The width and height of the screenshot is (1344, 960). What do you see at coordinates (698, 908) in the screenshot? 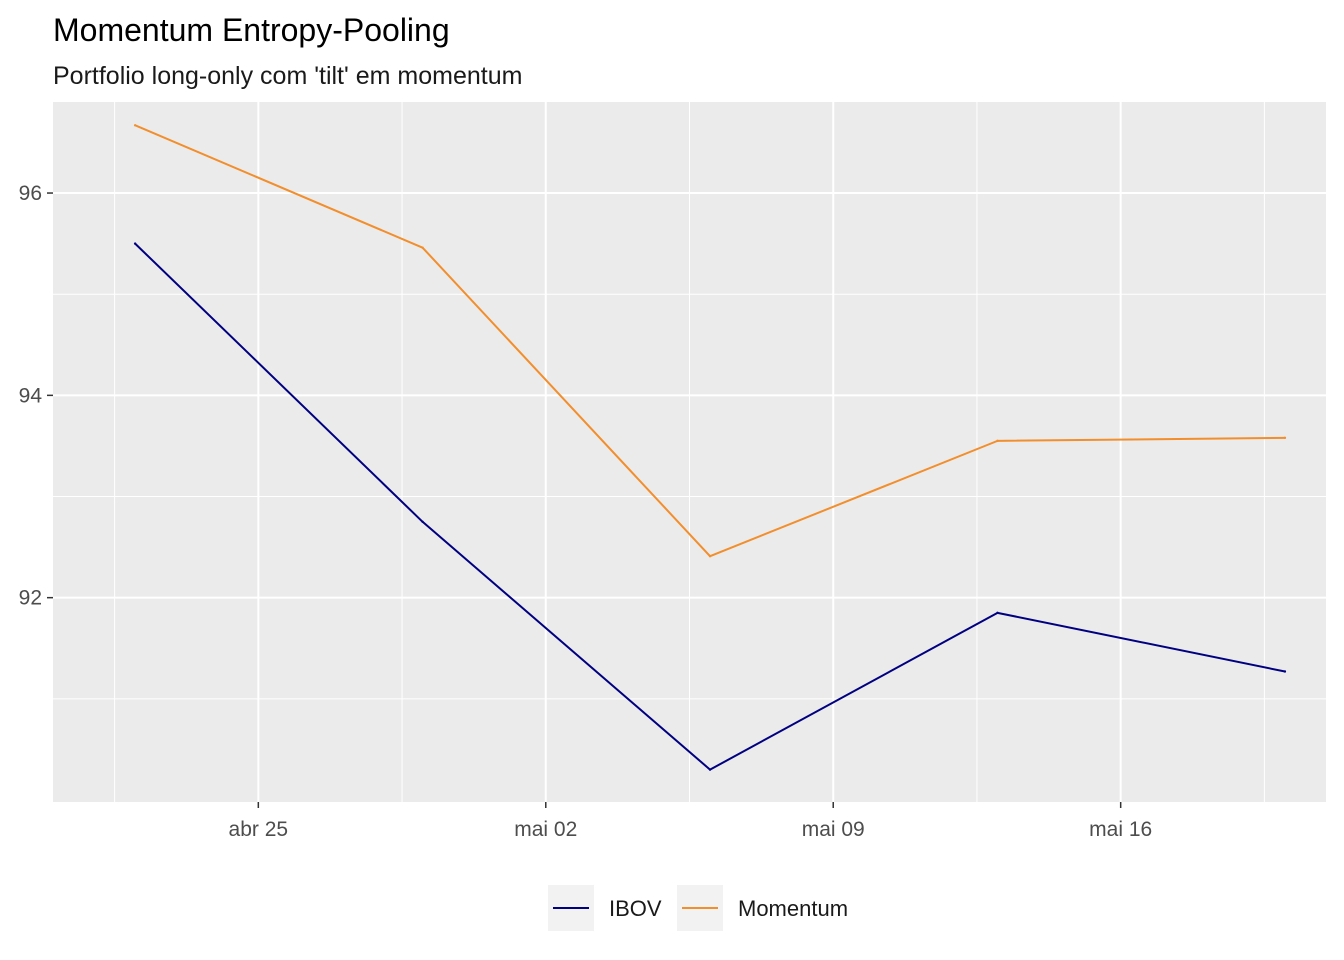
I see `legend: IBOV Momentum` at bounding box center [698, 908].